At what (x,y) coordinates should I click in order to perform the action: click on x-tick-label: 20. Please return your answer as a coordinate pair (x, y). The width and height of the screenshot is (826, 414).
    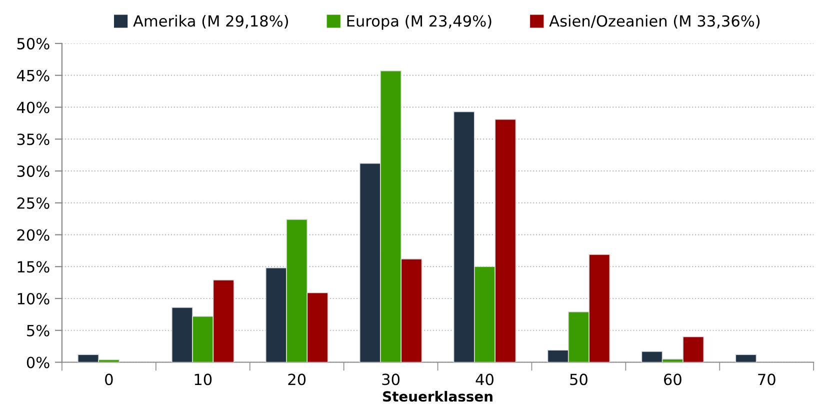
    Looking at the image, I should click on (297, 380).